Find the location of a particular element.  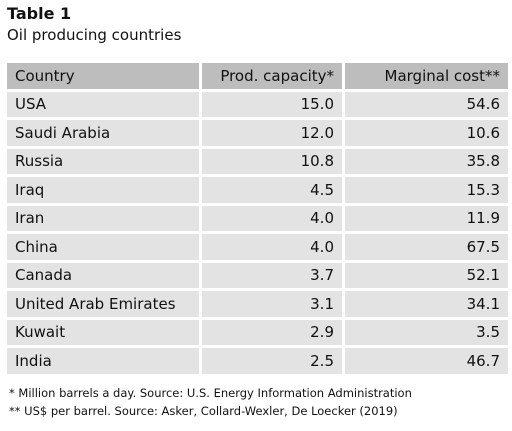

table-header-row: Country Prod. capacity* Marginal cost** is located at coordinates (257, 76).